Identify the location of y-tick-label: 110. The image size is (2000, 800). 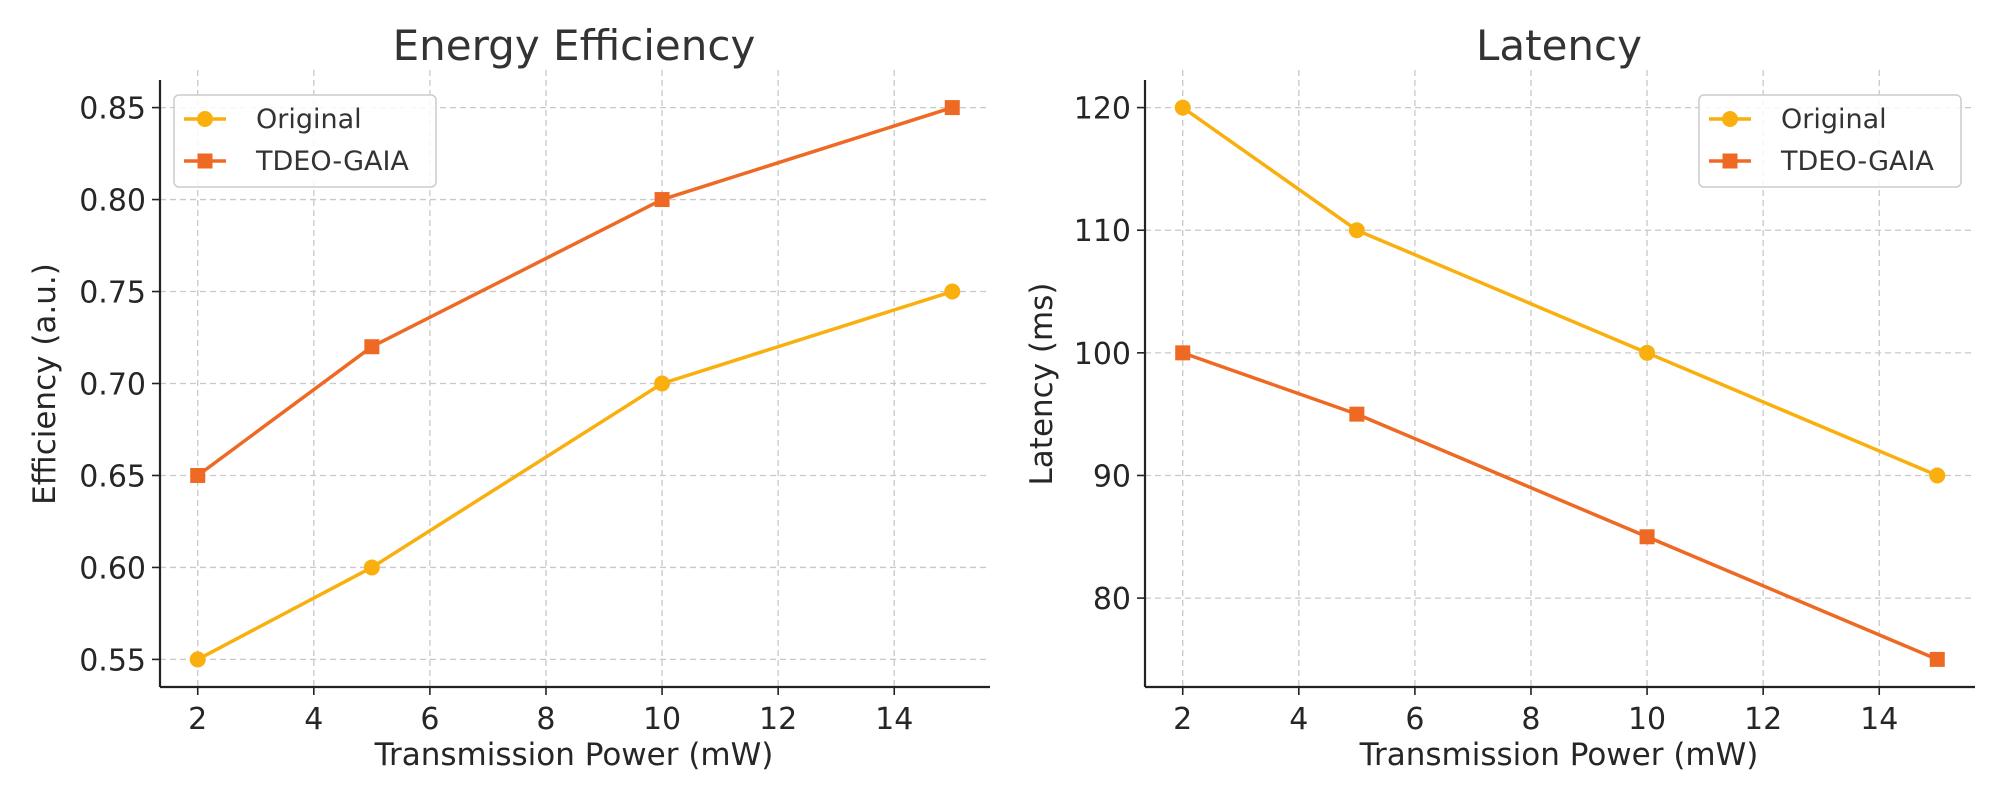
(1102, 231).